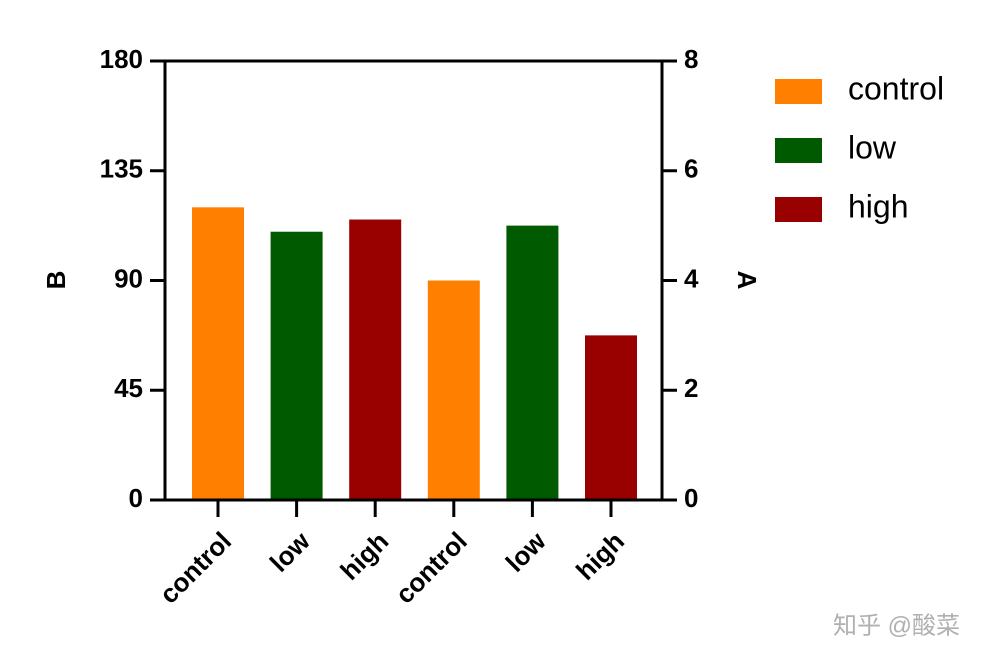  What do you see at coordinates (121, 59) in the screenshot?
I see `y-tick-label: 180` at bounding box center [121, 59].